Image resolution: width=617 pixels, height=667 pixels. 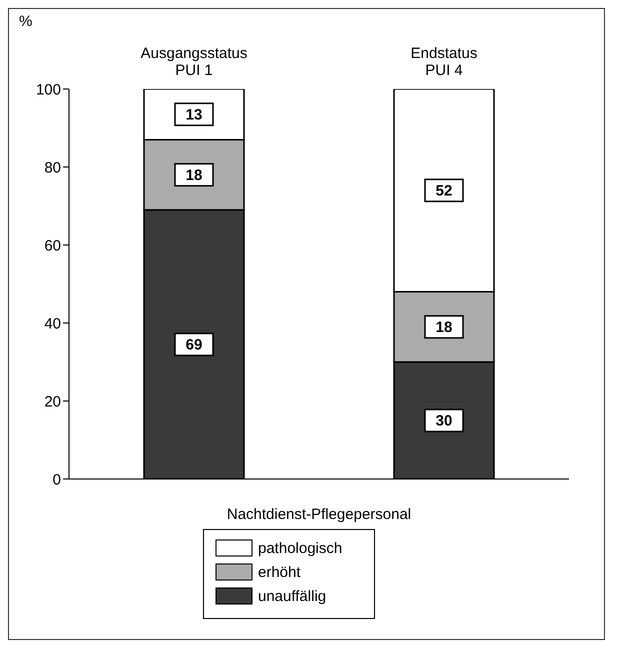 What do you see at coordinates (52, 323) in the screenshot?
I see `y-tick-label: 40` at bounding box center [52, 323].